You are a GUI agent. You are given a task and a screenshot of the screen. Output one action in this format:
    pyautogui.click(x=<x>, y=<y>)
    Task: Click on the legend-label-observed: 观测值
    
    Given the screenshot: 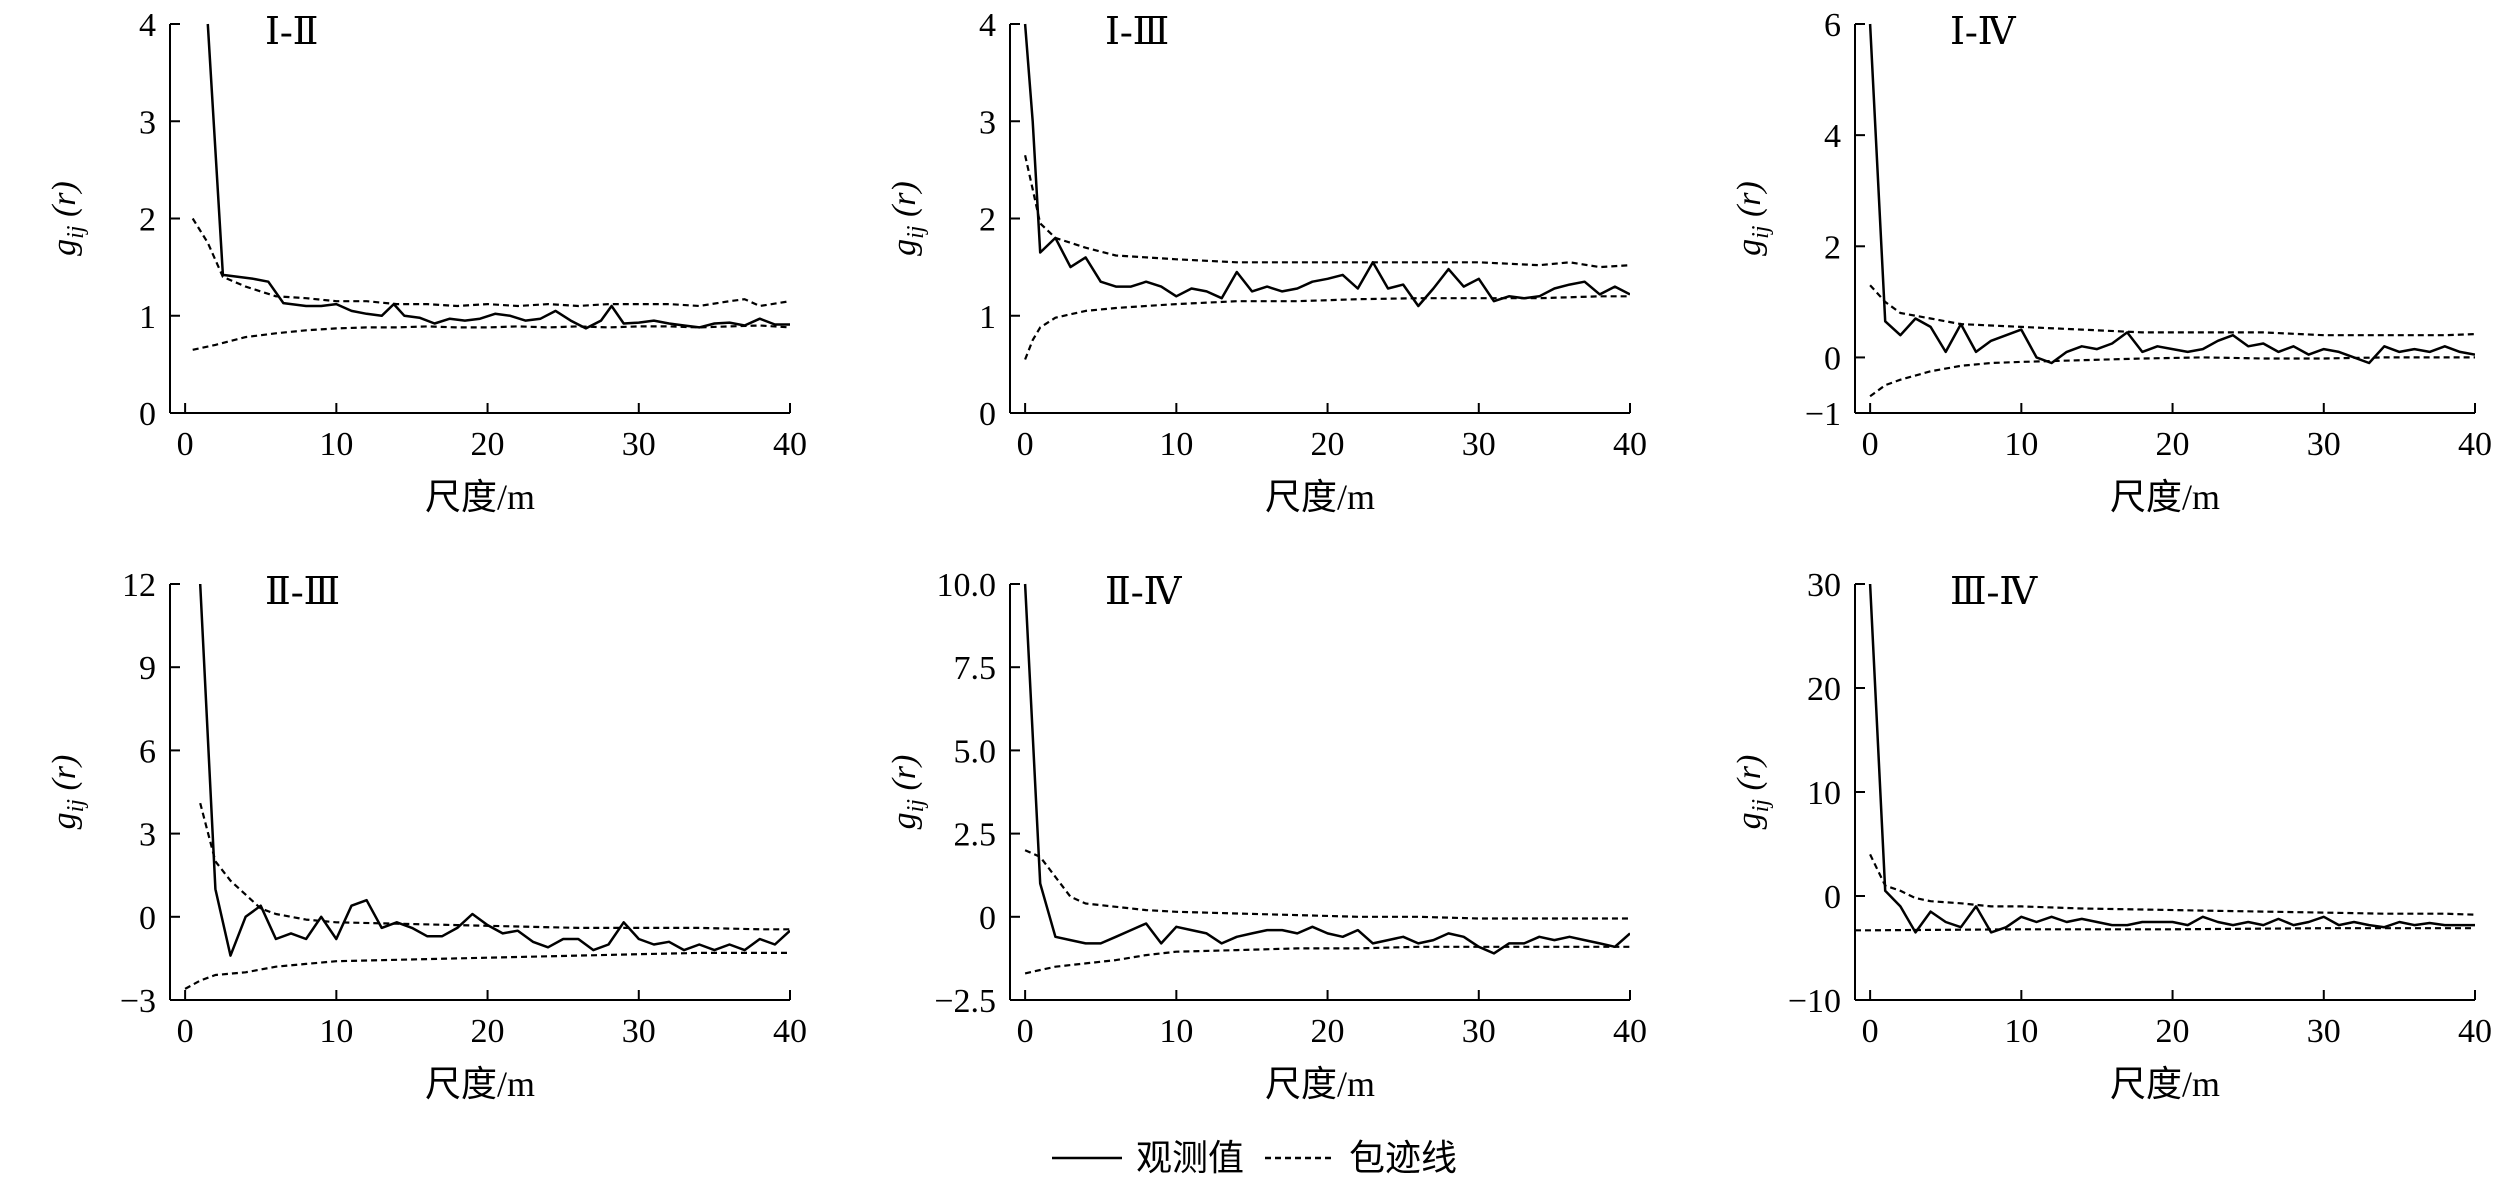 What is the action you would take?
    pyautogui.click(x=1190, y=1158)
    